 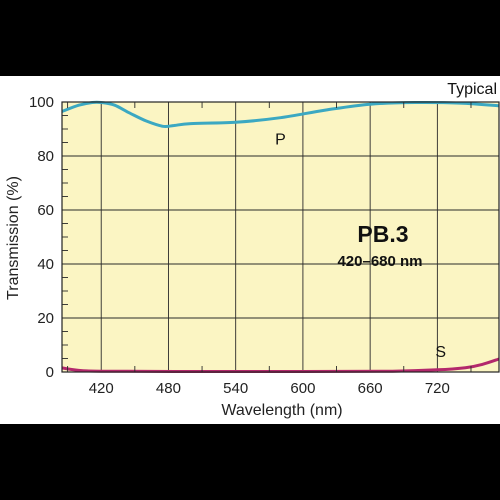 I want to click on corner-label: Typical, so click(x=472, y=89).